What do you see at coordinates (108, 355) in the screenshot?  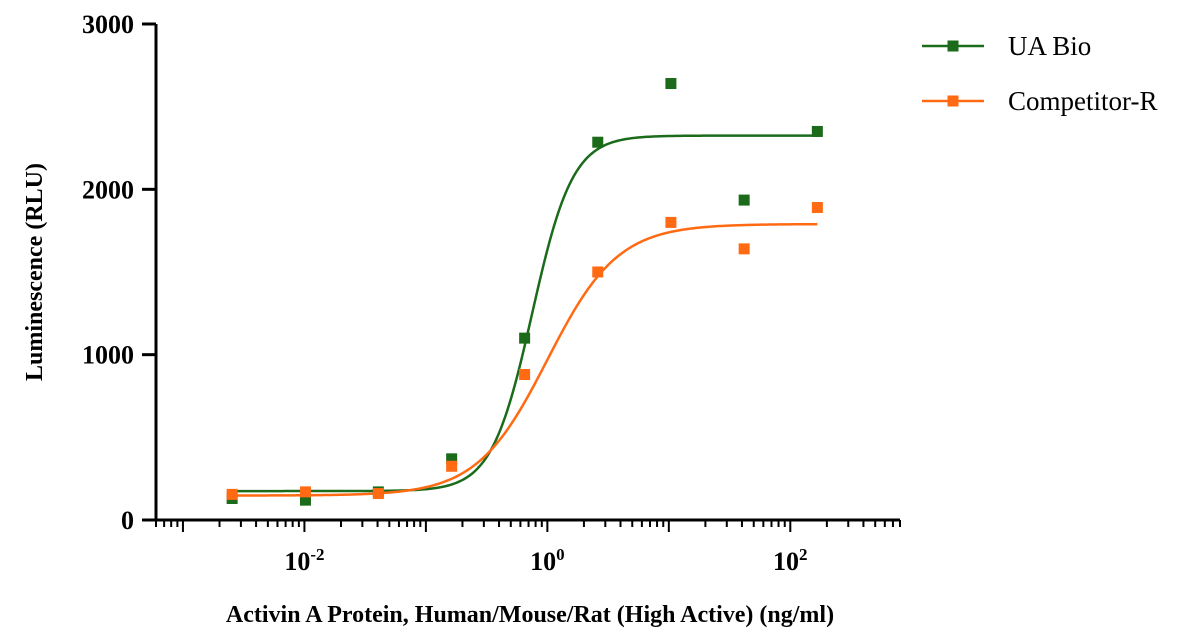 I see `y-tick-label: 1000` at bounding box center [108, 355].